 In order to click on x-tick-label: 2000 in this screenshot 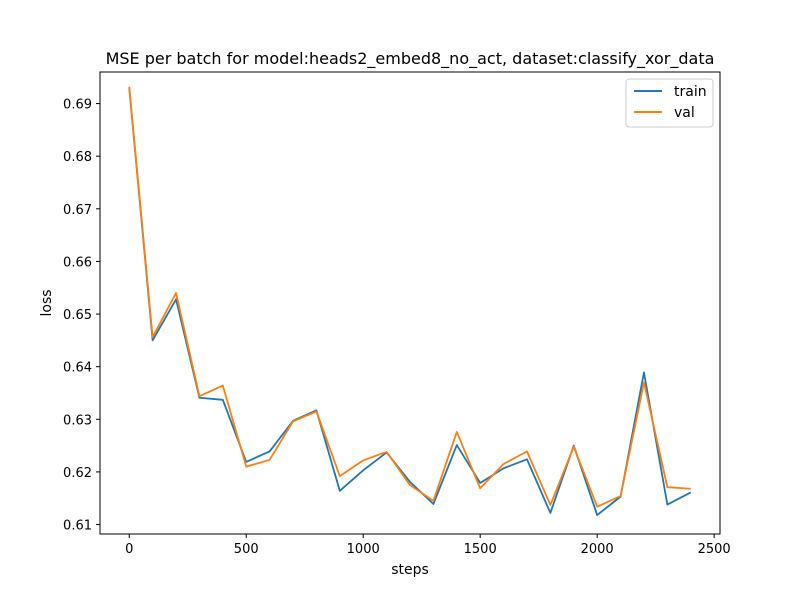, I will do `click(597, 549)`.